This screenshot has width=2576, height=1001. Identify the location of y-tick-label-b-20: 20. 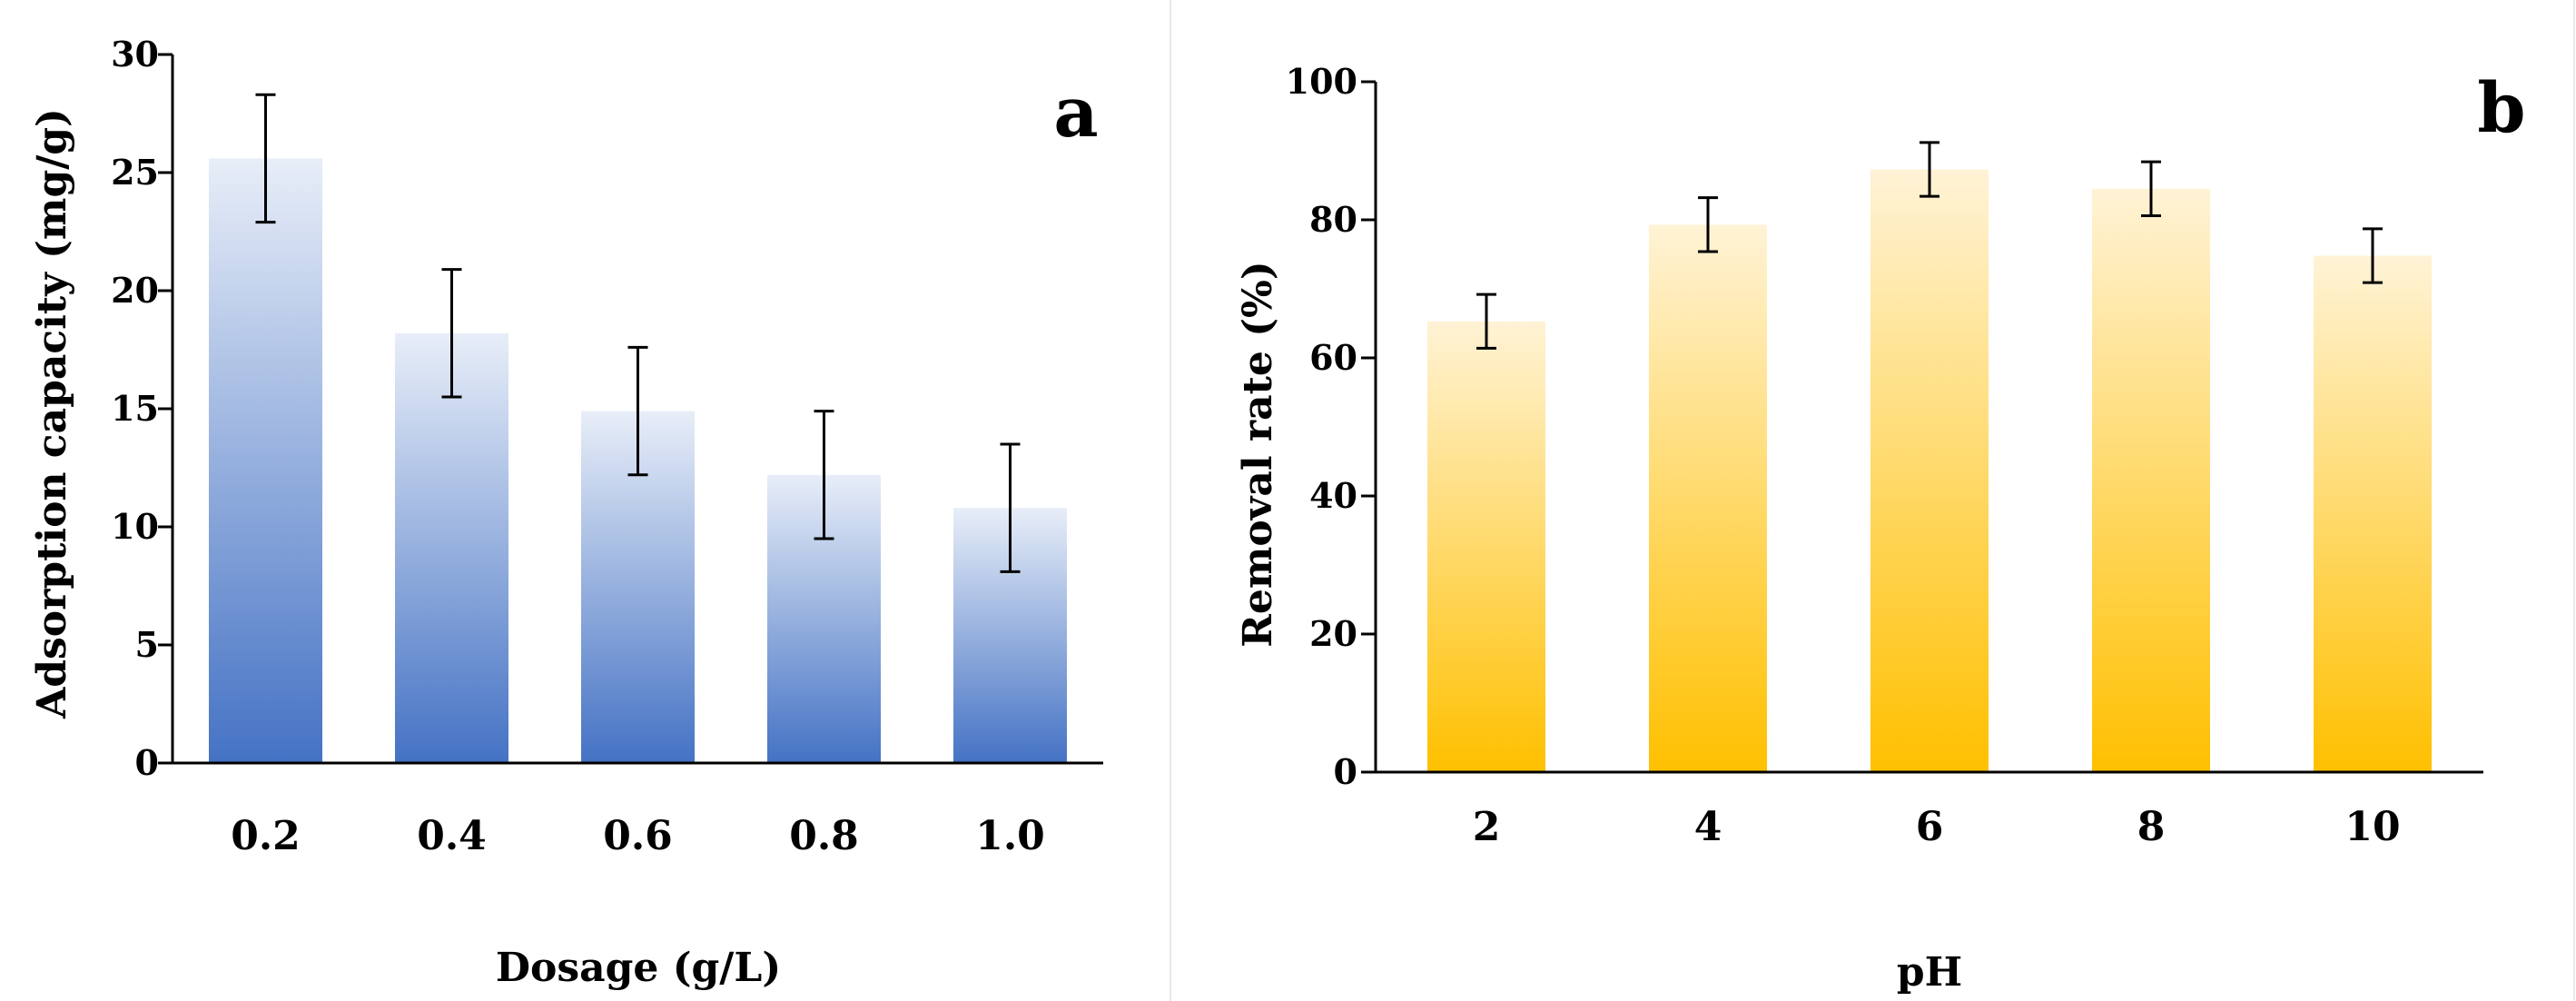
(1333, 634).